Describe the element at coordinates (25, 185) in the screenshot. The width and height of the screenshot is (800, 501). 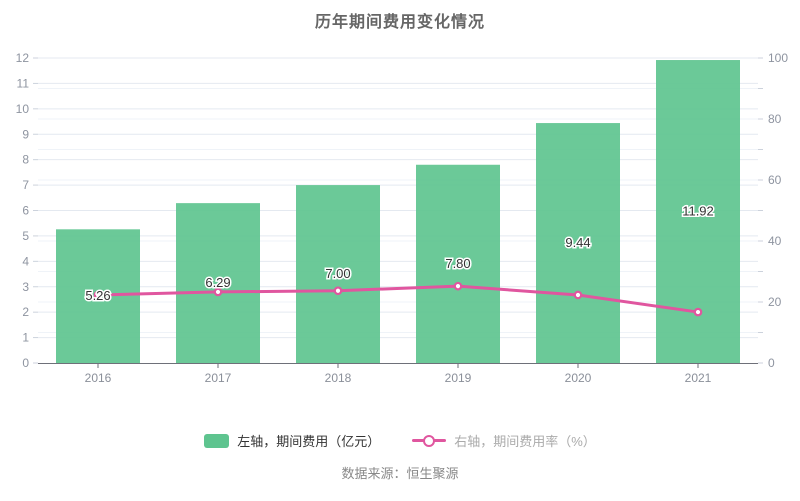
I see `left-axis-label: 7` at that location.